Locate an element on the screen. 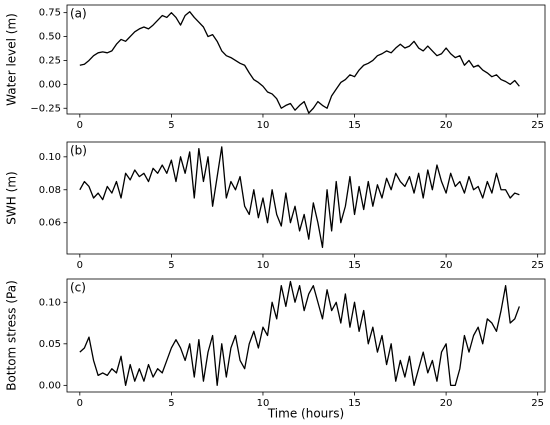  panel-label: (a) is located at coordinates (78, 14).